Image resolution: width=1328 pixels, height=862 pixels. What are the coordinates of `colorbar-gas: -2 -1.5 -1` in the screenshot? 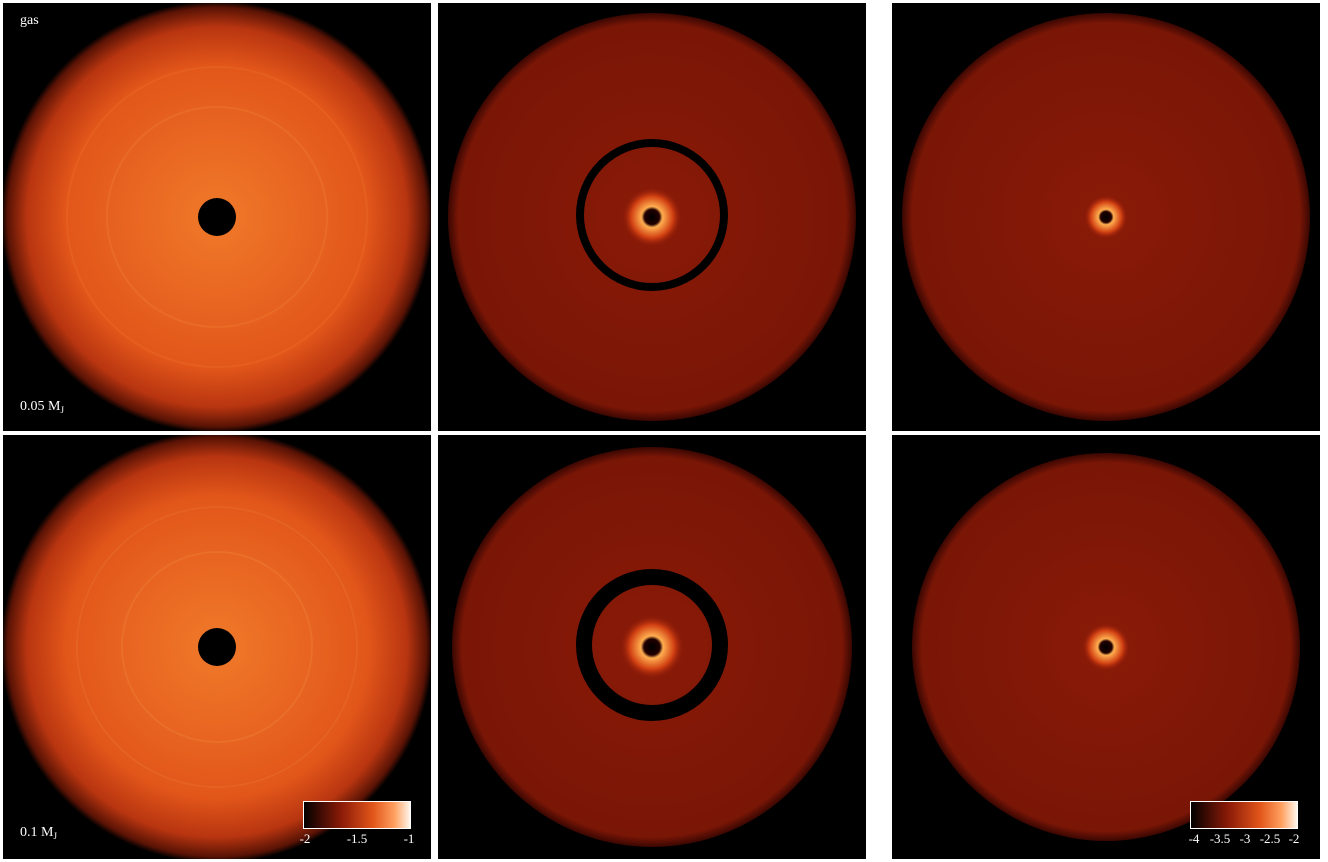 It's located at (357, 823).